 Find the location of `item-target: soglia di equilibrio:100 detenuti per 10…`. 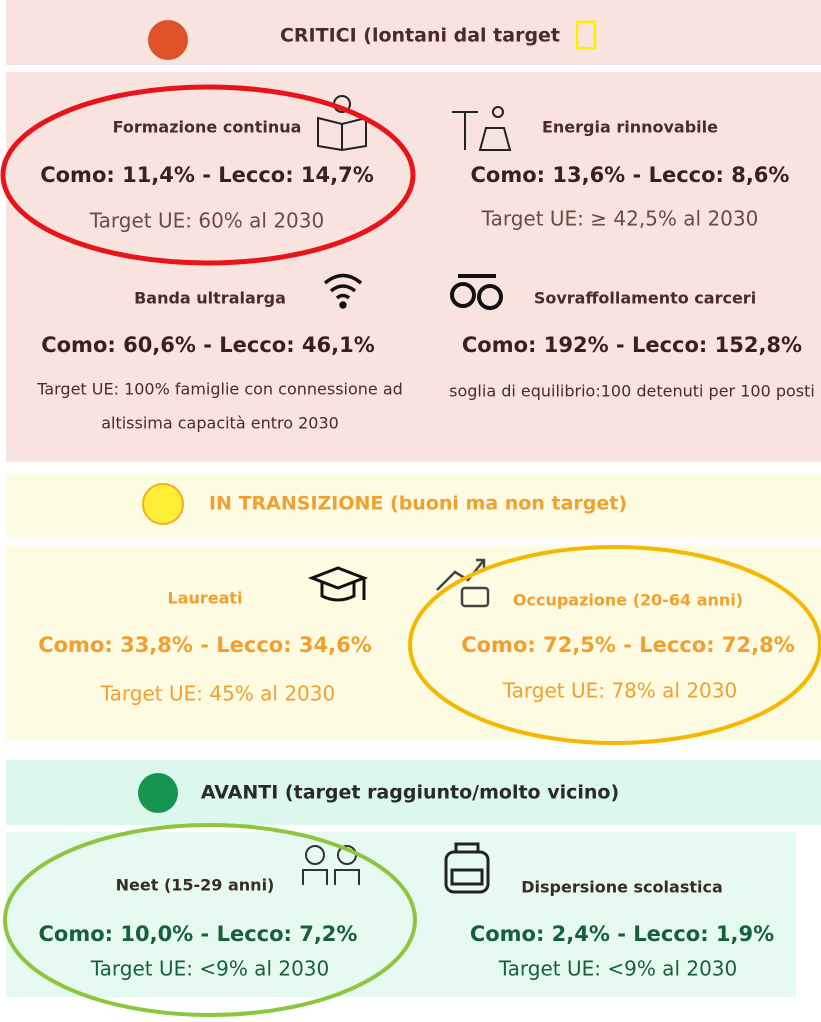

item-target: soglia di equilibrio:100 detenuti per 10… is located at coordinates (632, 391).